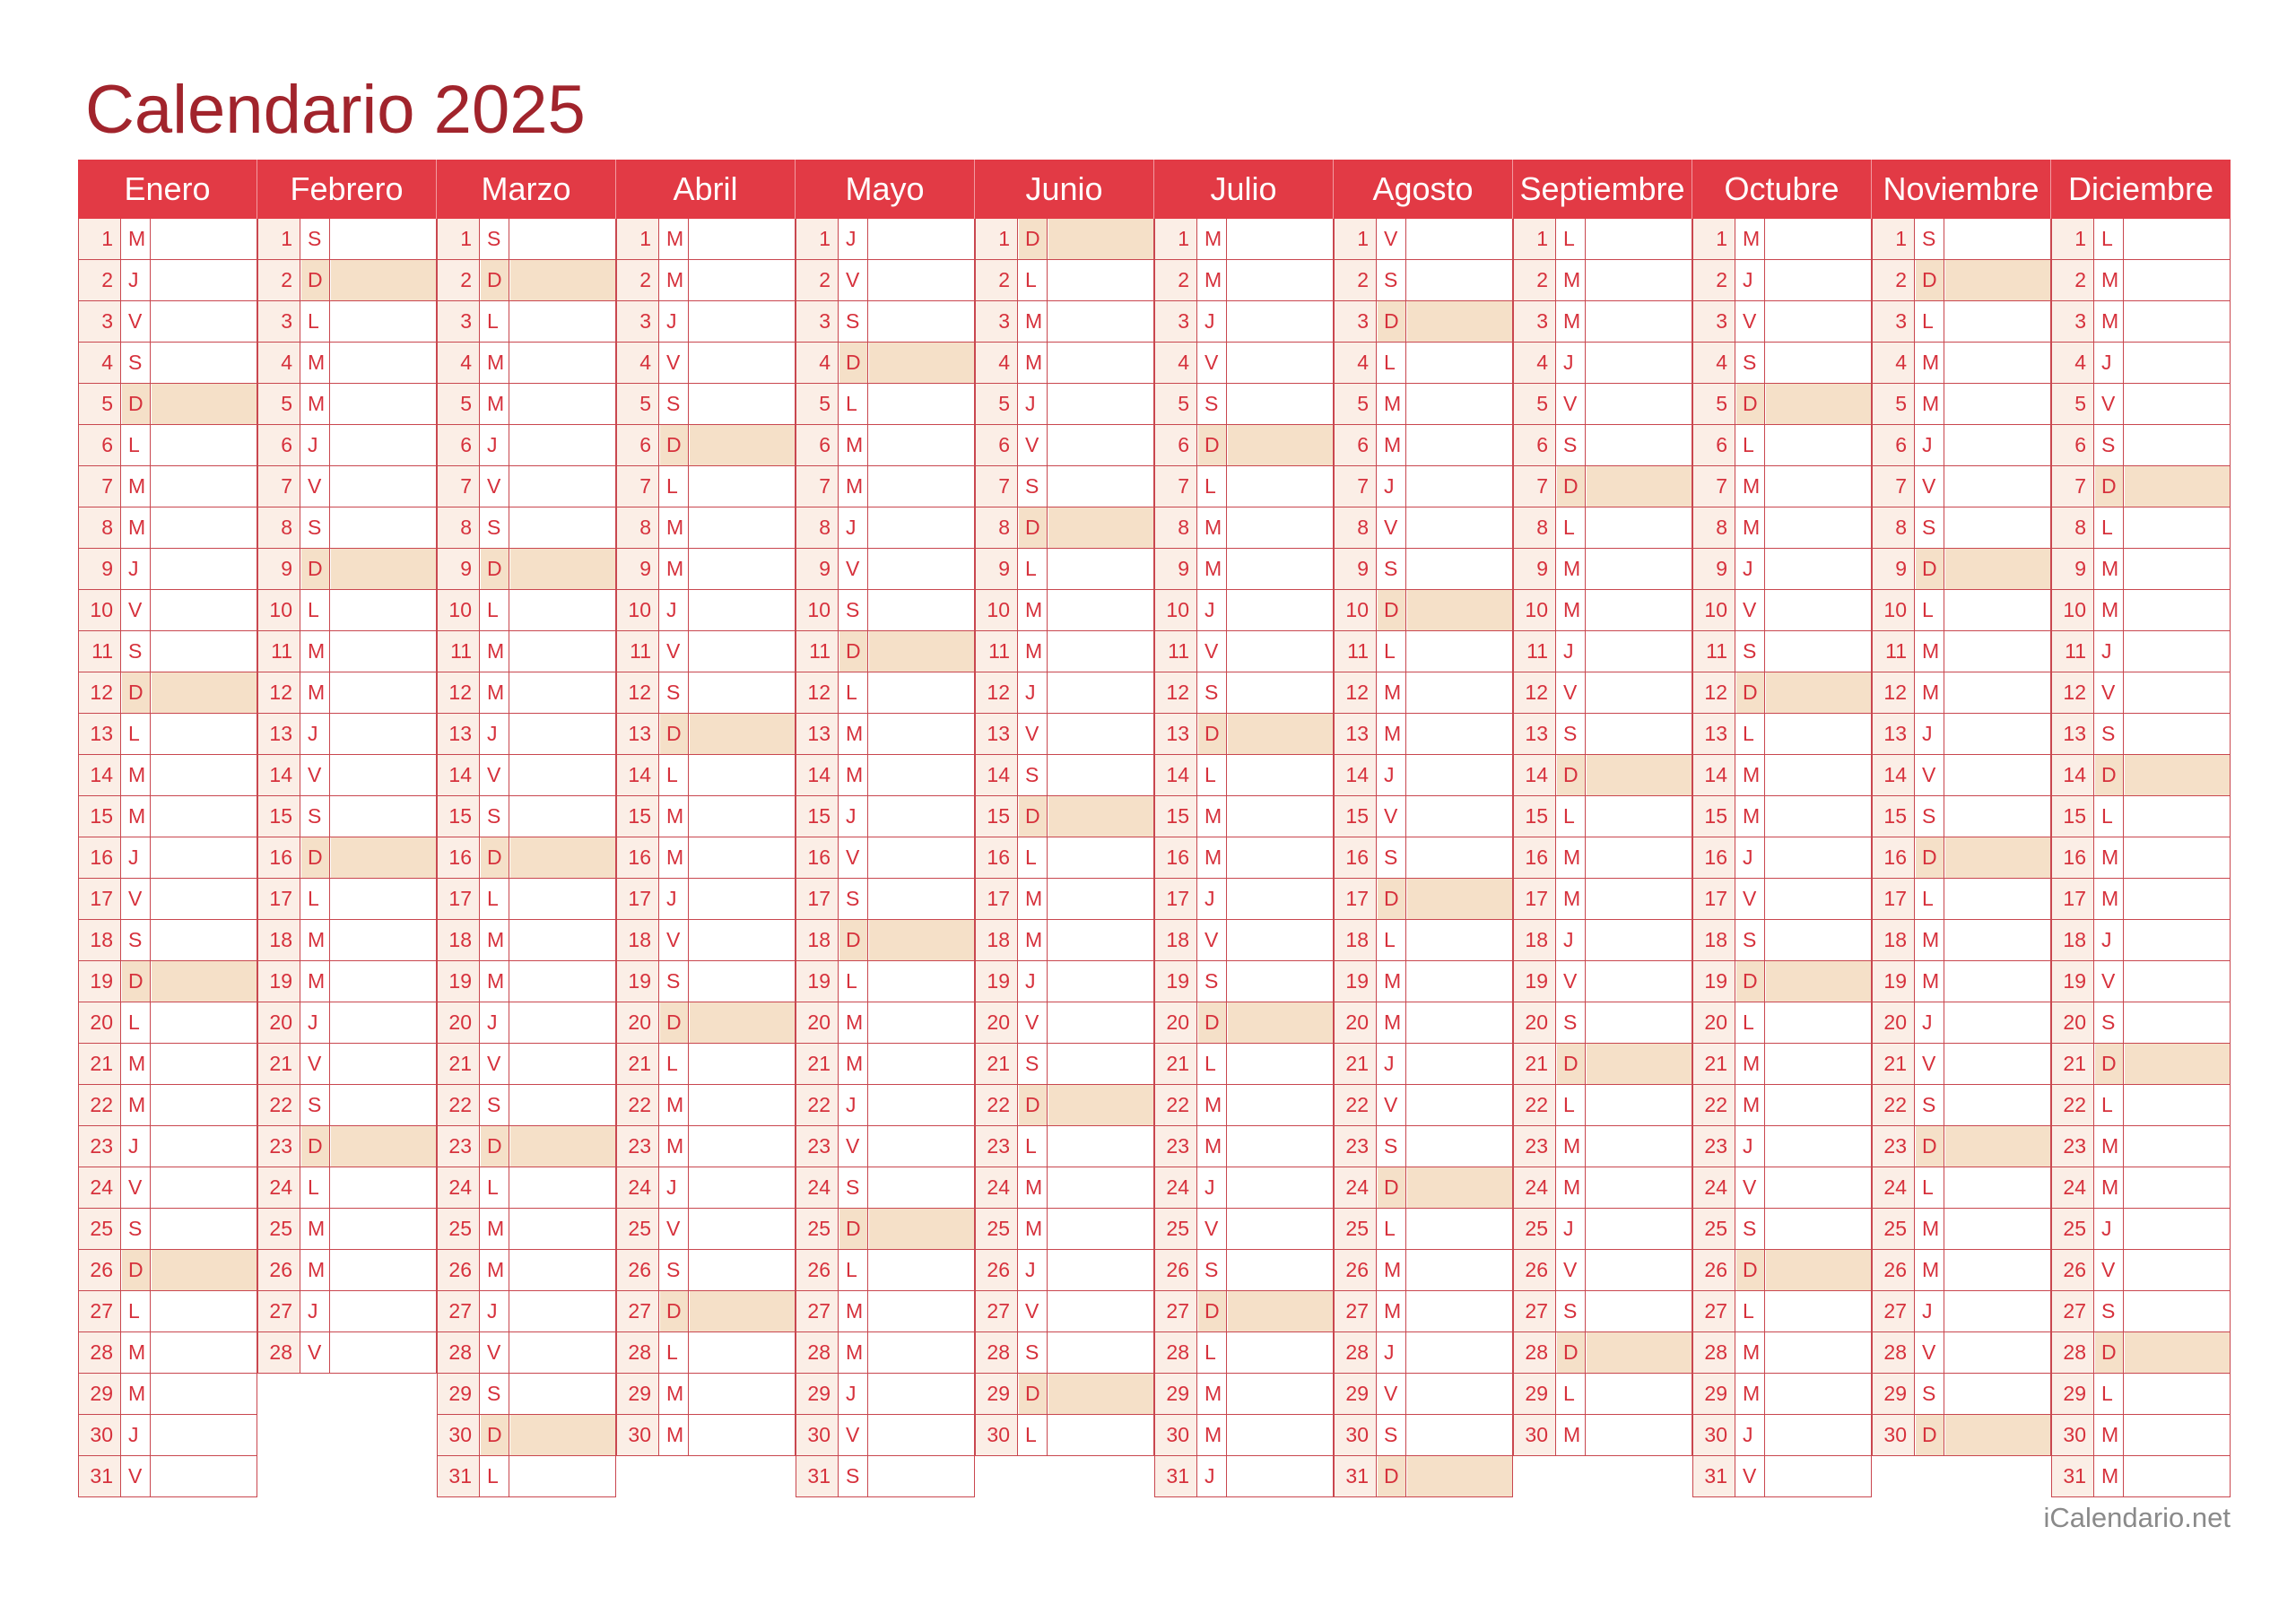  I want to click on day-row: 25 S, so click(167, 1229).